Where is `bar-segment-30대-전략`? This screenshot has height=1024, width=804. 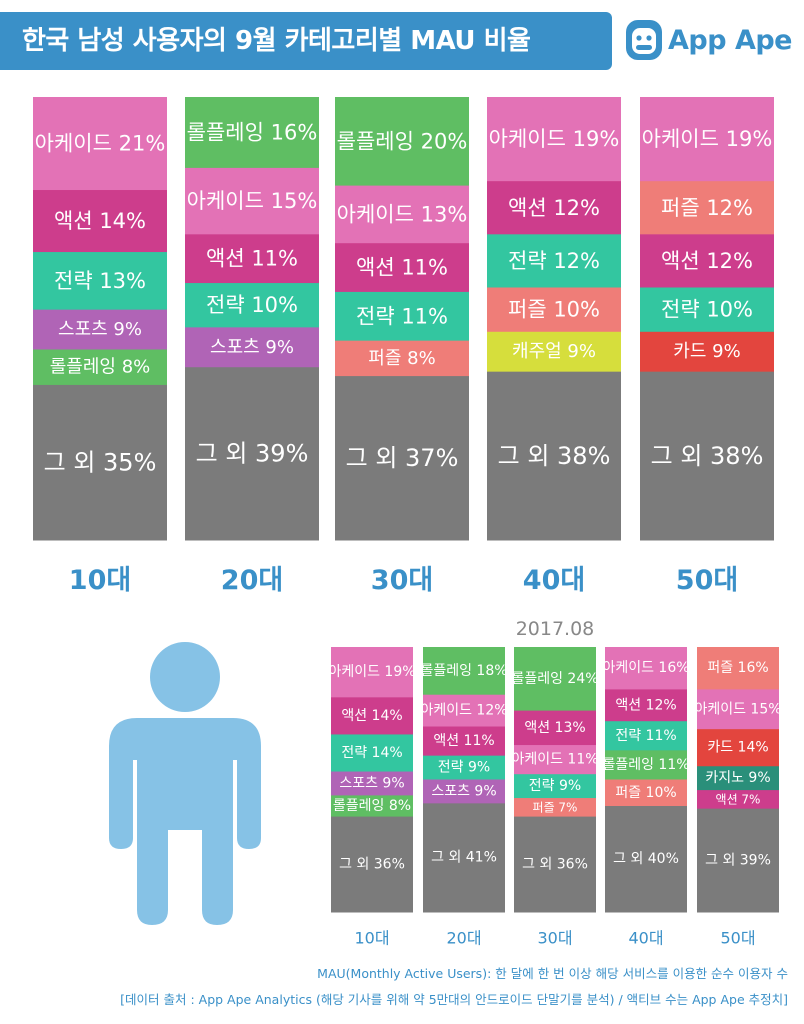 bar-segment-30대-전략 is located at coordinates (402, 316).